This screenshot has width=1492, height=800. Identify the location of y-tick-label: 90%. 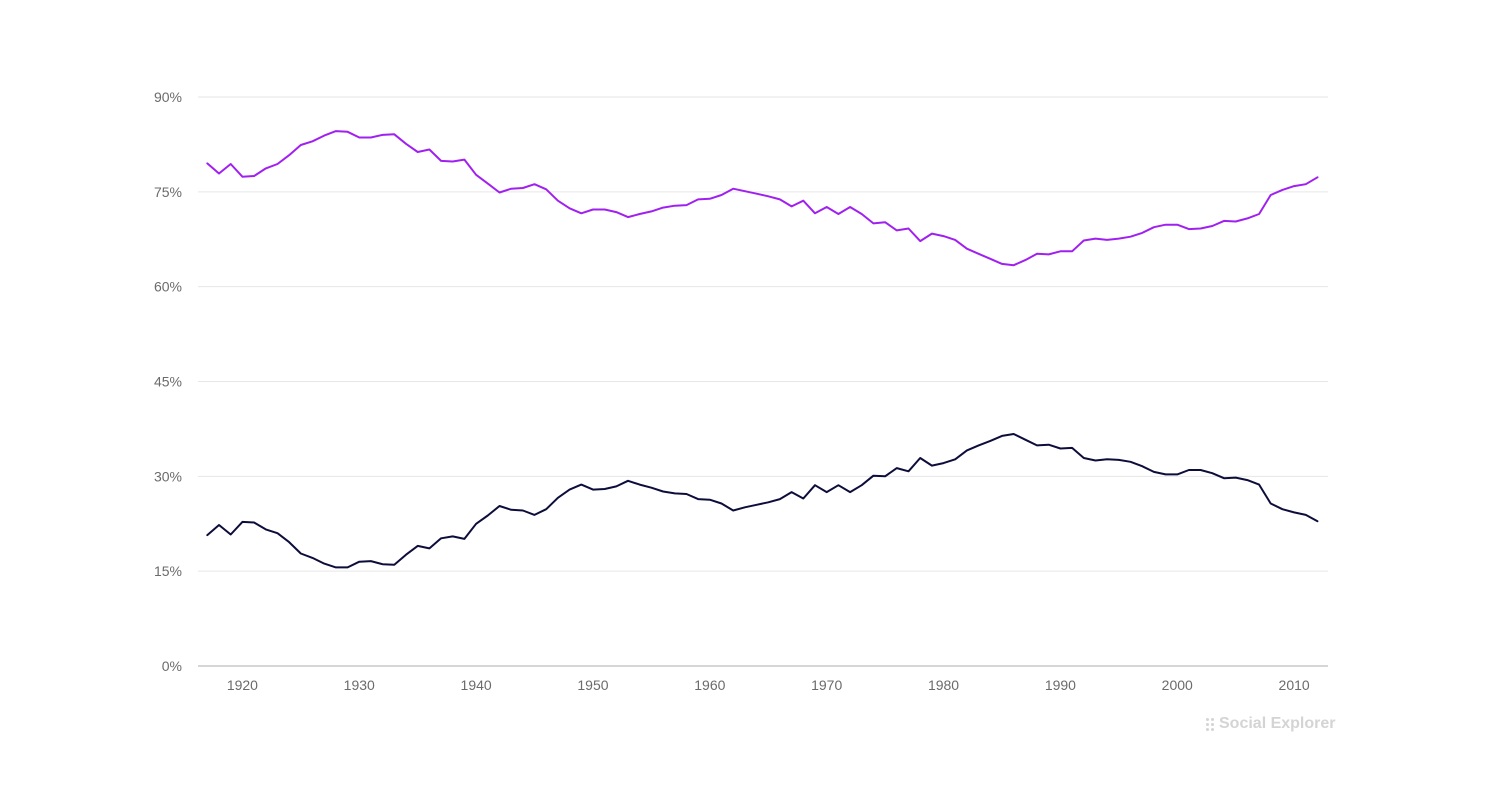
(168, 97).